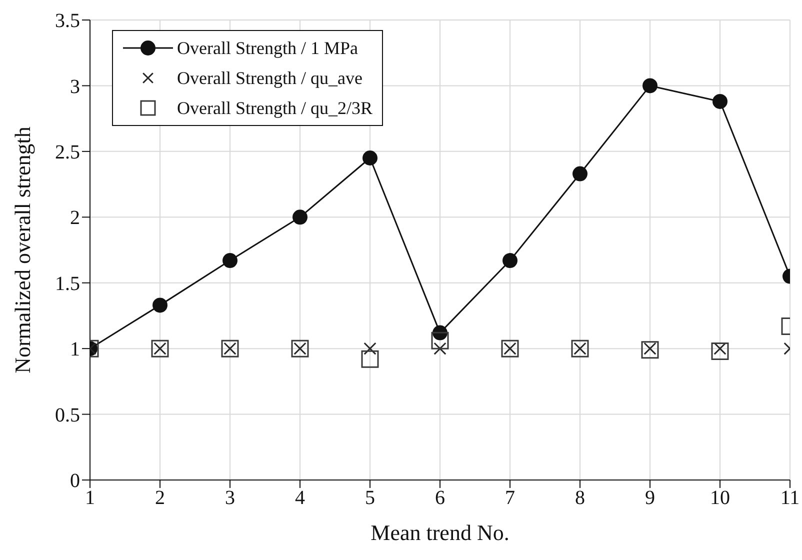 This screenshot has height=560, width=802. What do you see at coordinates (510, 498) in the screenshot?
I see `x-tick-label: 7` at bounding box center [510, 498].